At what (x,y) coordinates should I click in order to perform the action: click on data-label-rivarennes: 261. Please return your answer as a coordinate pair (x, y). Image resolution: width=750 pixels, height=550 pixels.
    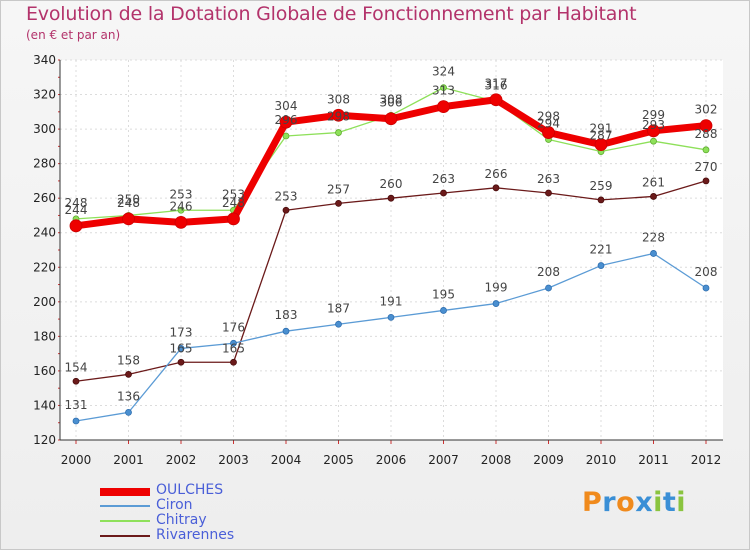
    Looking at the image, I should click on (653, 182).